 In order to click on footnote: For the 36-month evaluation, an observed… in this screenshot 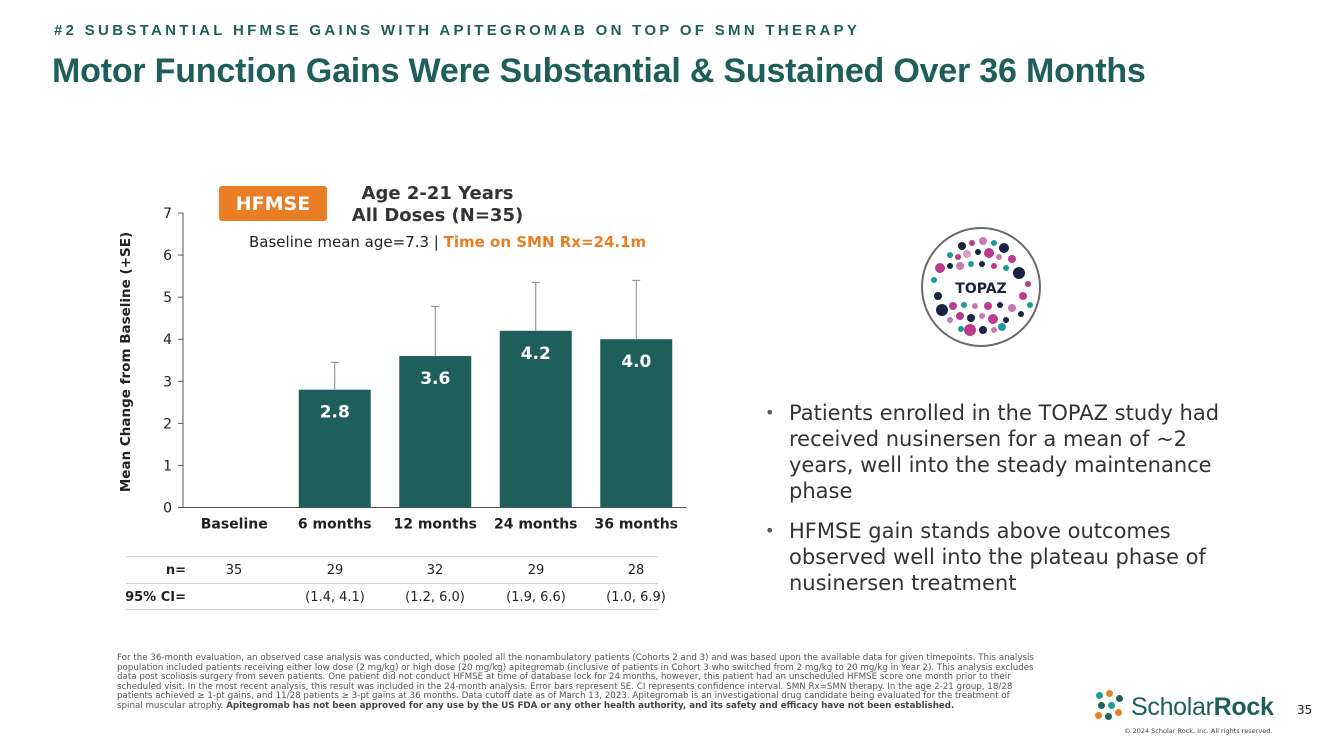, I will do `click(577, 682)`.